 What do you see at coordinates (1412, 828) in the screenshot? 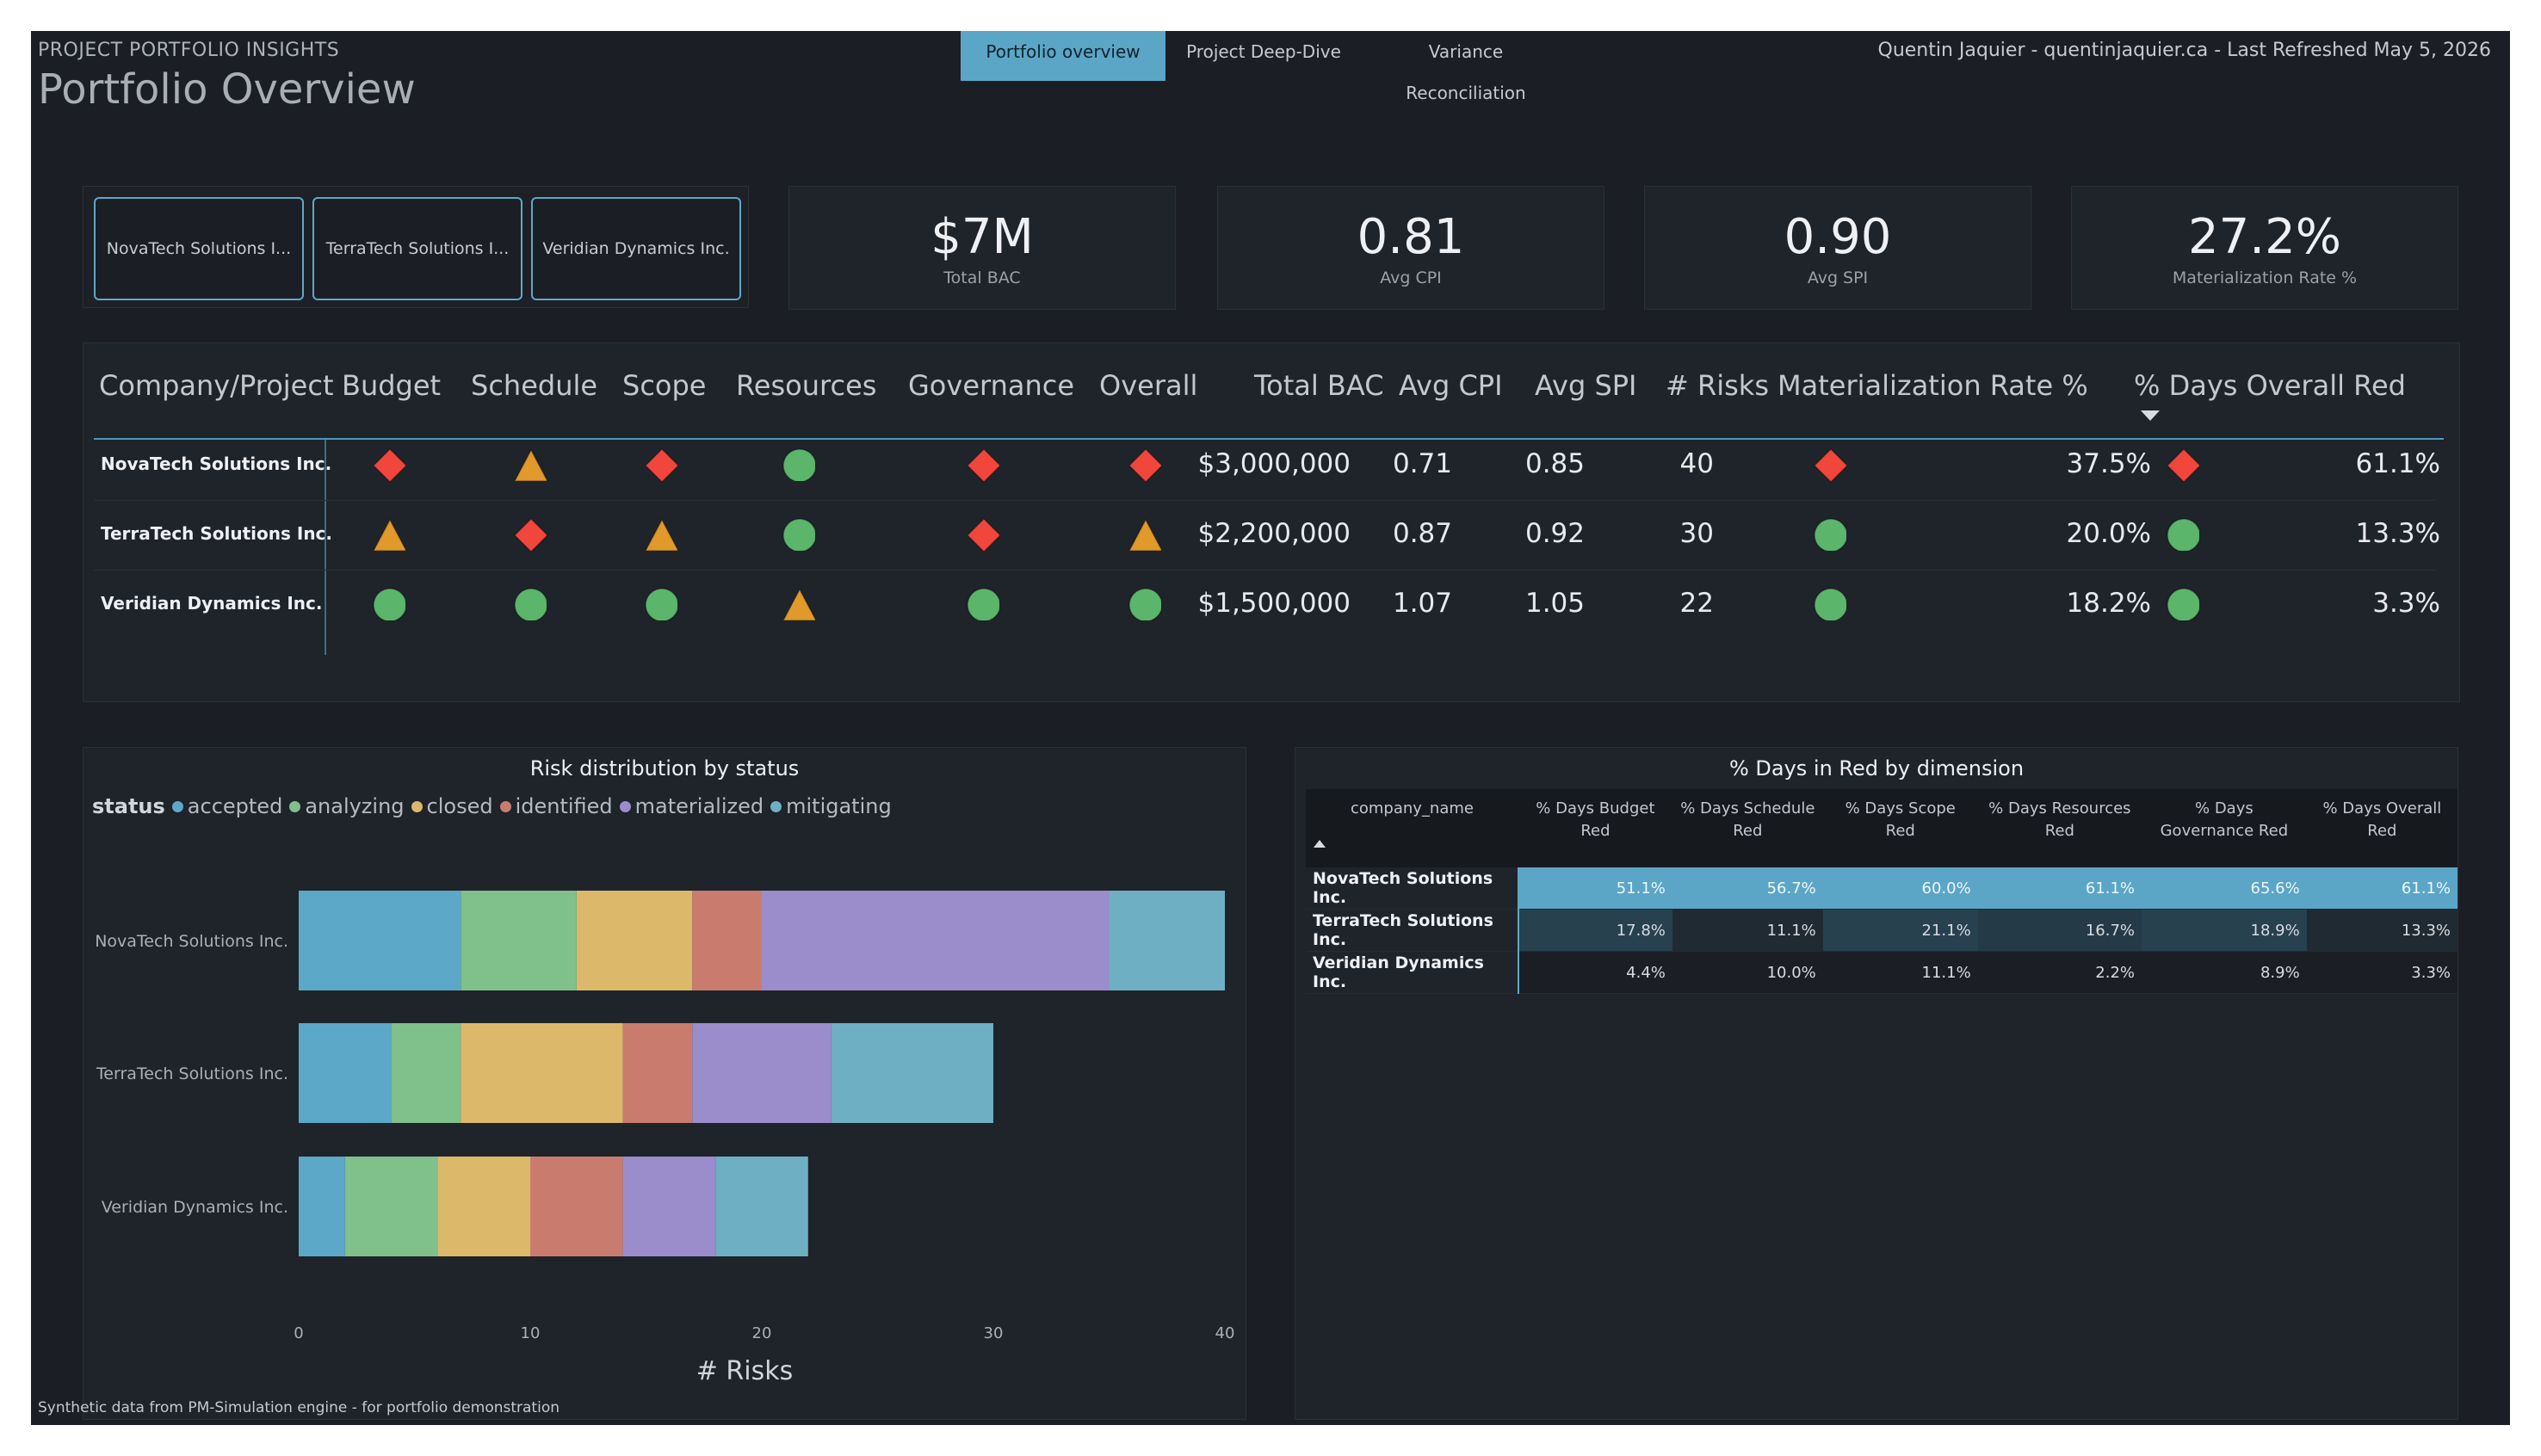
I see `col-header-company-name: company_name` at bounding box center [1412, 828].